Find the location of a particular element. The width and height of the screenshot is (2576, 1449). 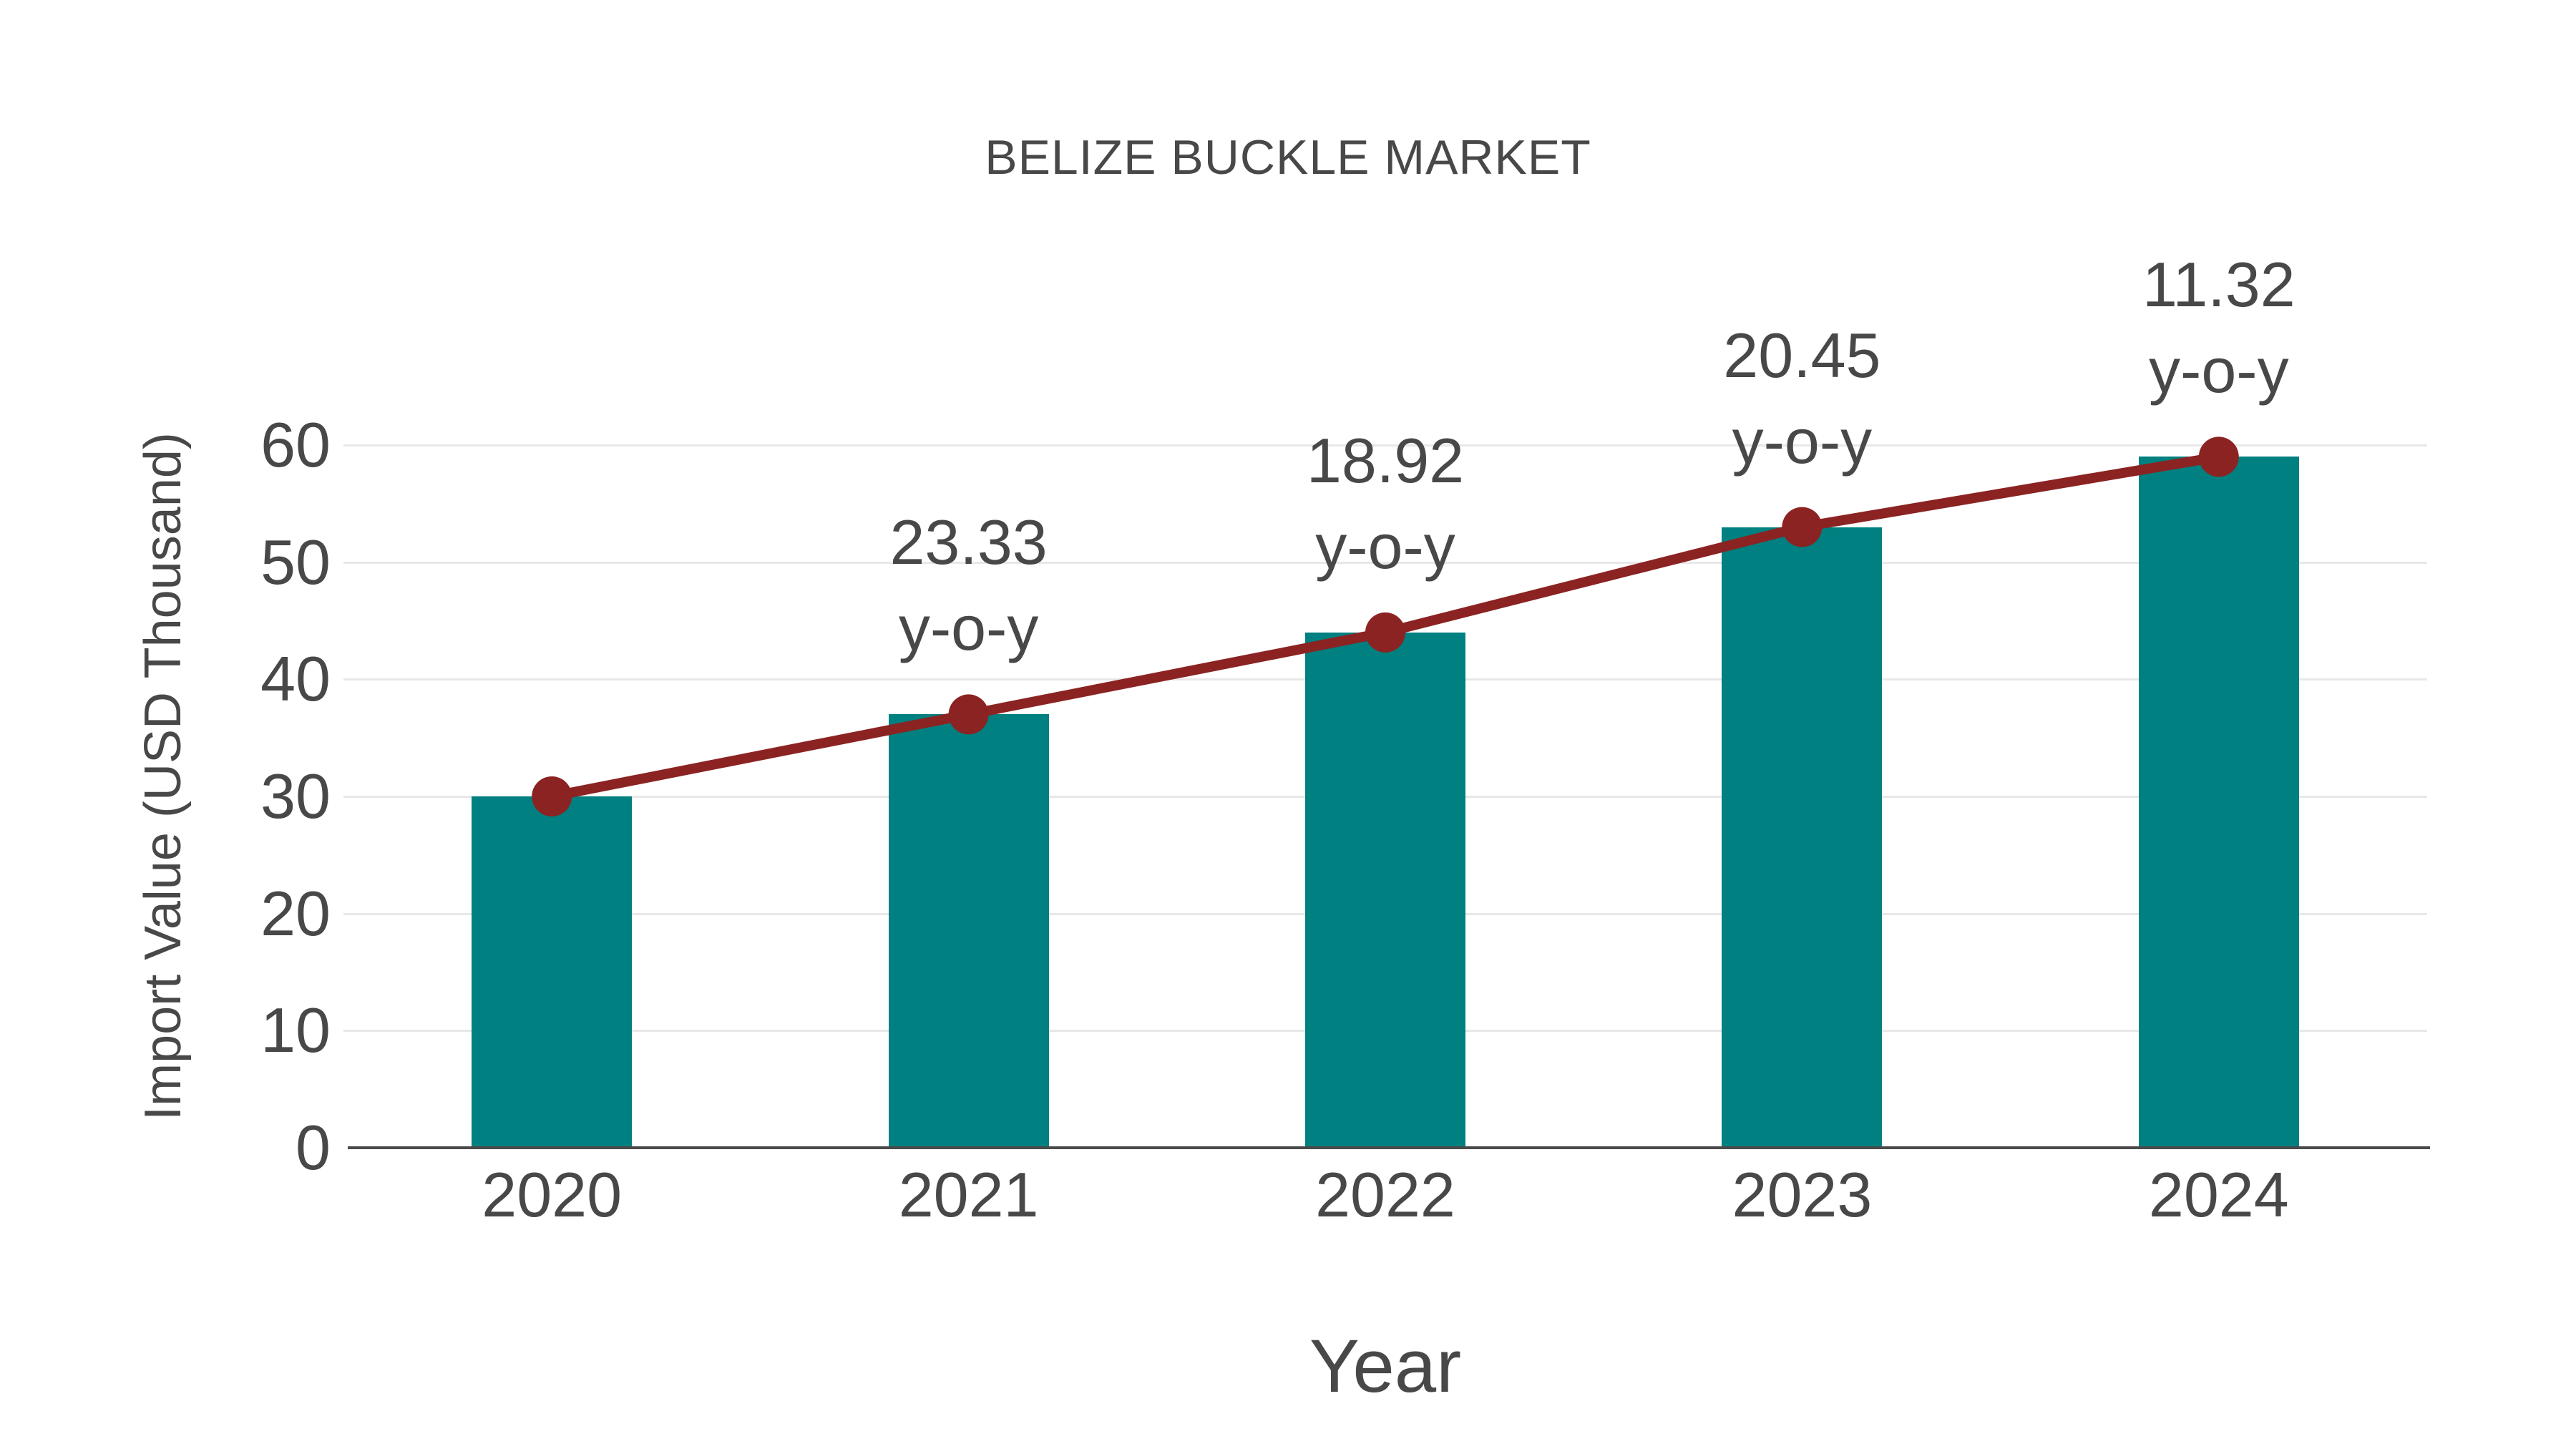

bar-2022 is located at coordinates (1385, 890).